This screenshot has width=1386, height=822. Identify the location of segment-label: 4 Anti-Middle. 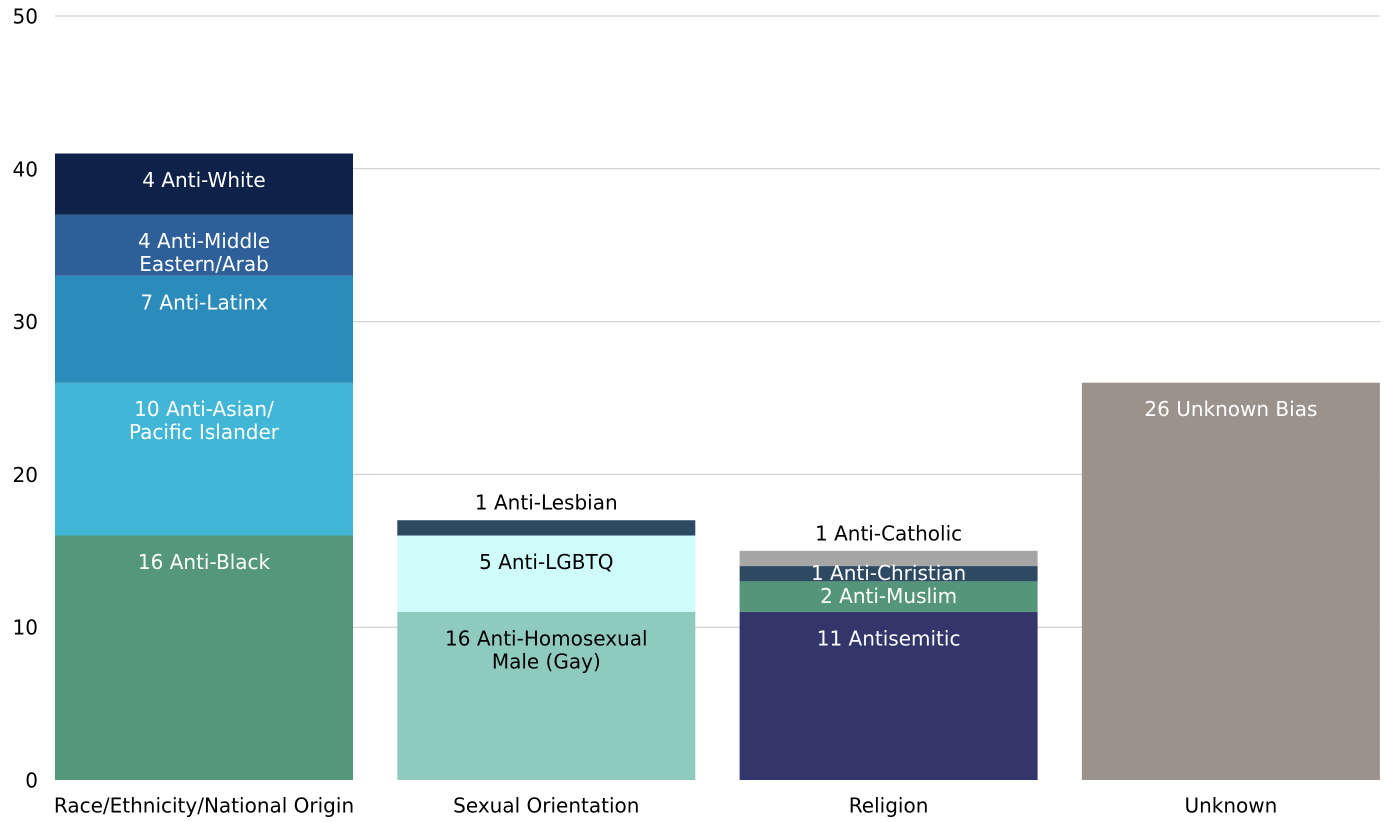
(204, 241).